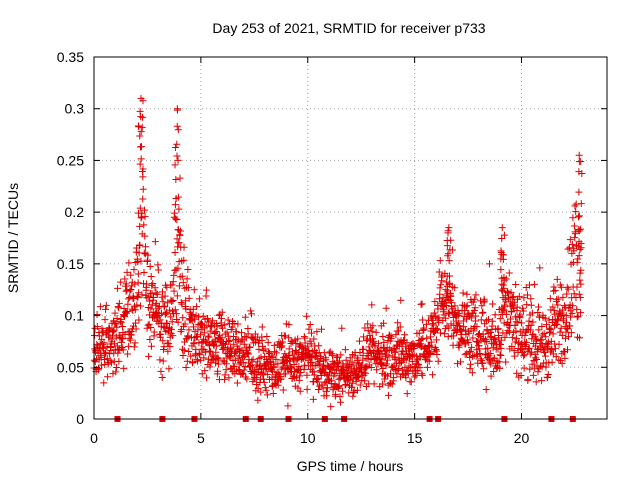  What do you see at coordinates (308, 438) in the screenshot?
I see `x-tick-label: 10` at bounding box center [308, 438].